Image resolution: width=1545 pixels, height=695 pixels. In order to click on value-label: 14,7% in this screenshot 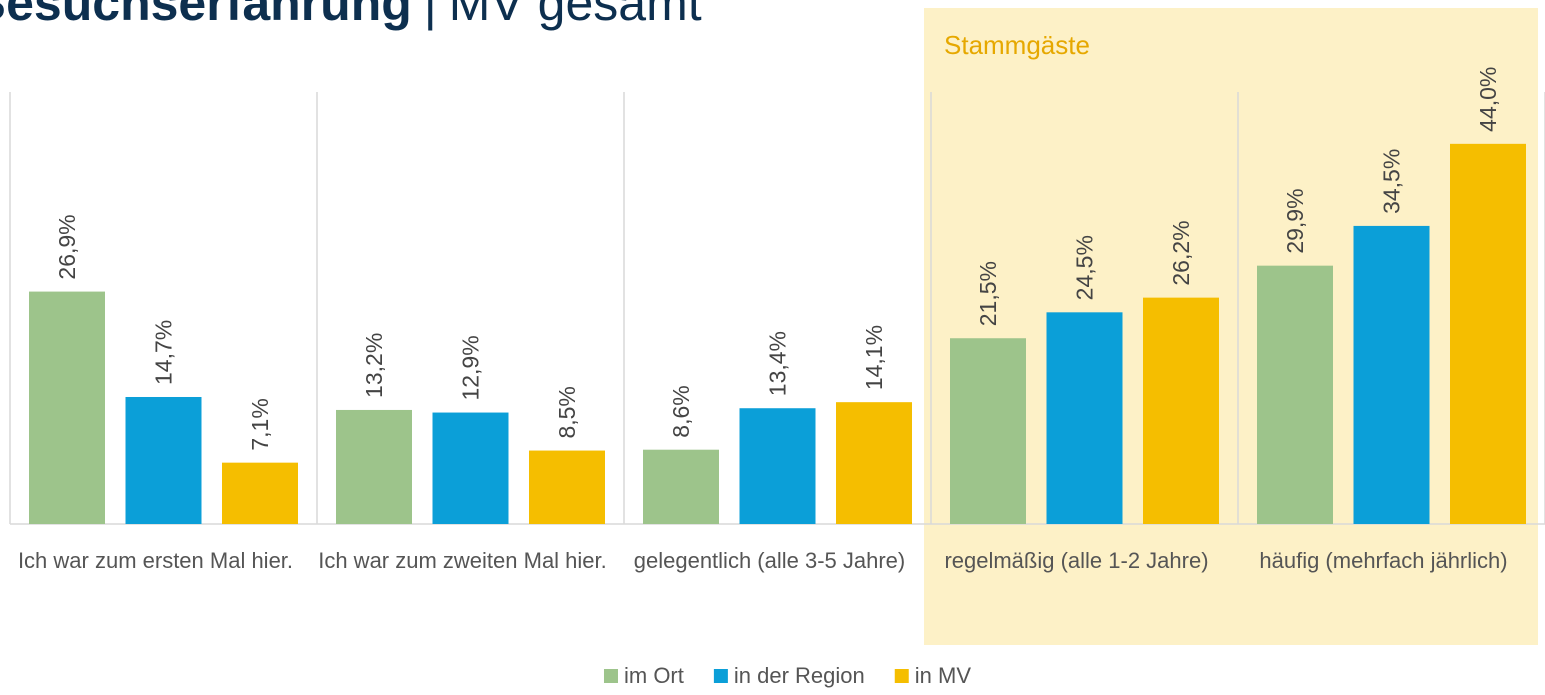, I will do `click(164, 352)`.